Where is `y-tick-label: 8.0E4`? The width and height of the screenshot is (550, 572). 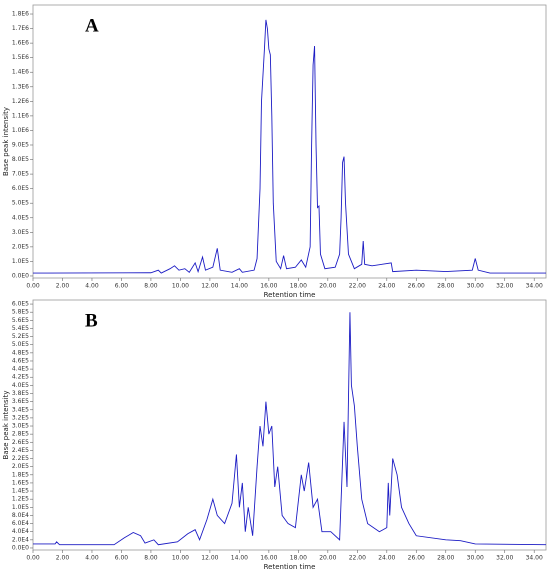 y-tick-label: 8.0E4 is located at coordinates (20, 515).